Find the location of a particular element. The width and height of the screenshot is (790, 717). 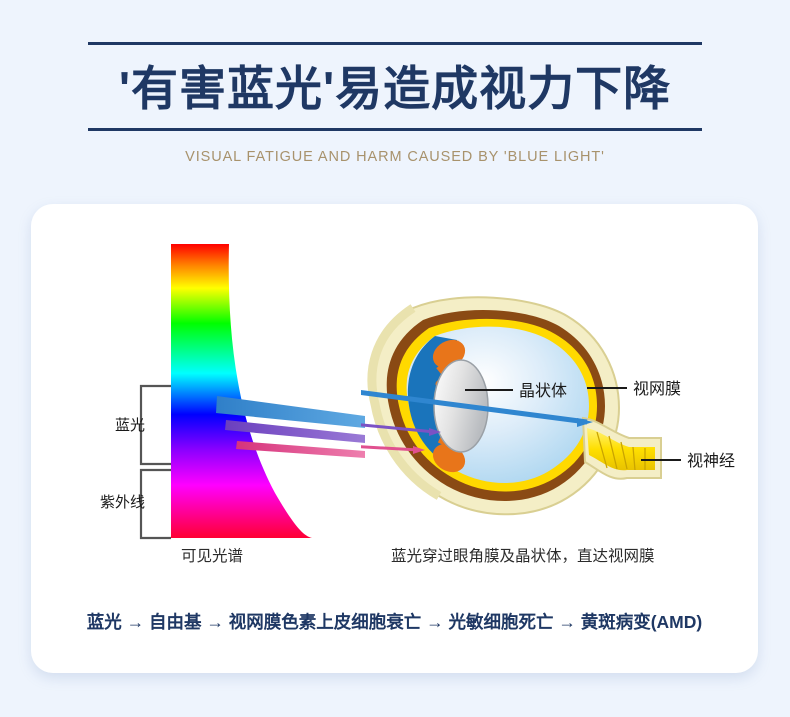

spectrum-gradient-shape is located at coordinates (241, 391).